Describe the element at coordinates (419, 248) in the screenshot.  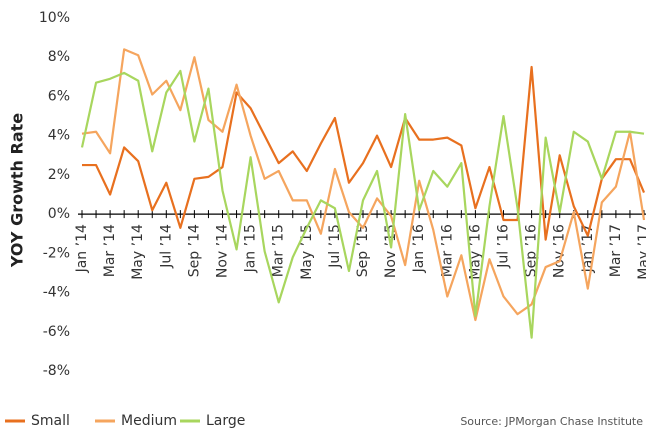
I see `x-tick-label: Jan ’16` at that location.